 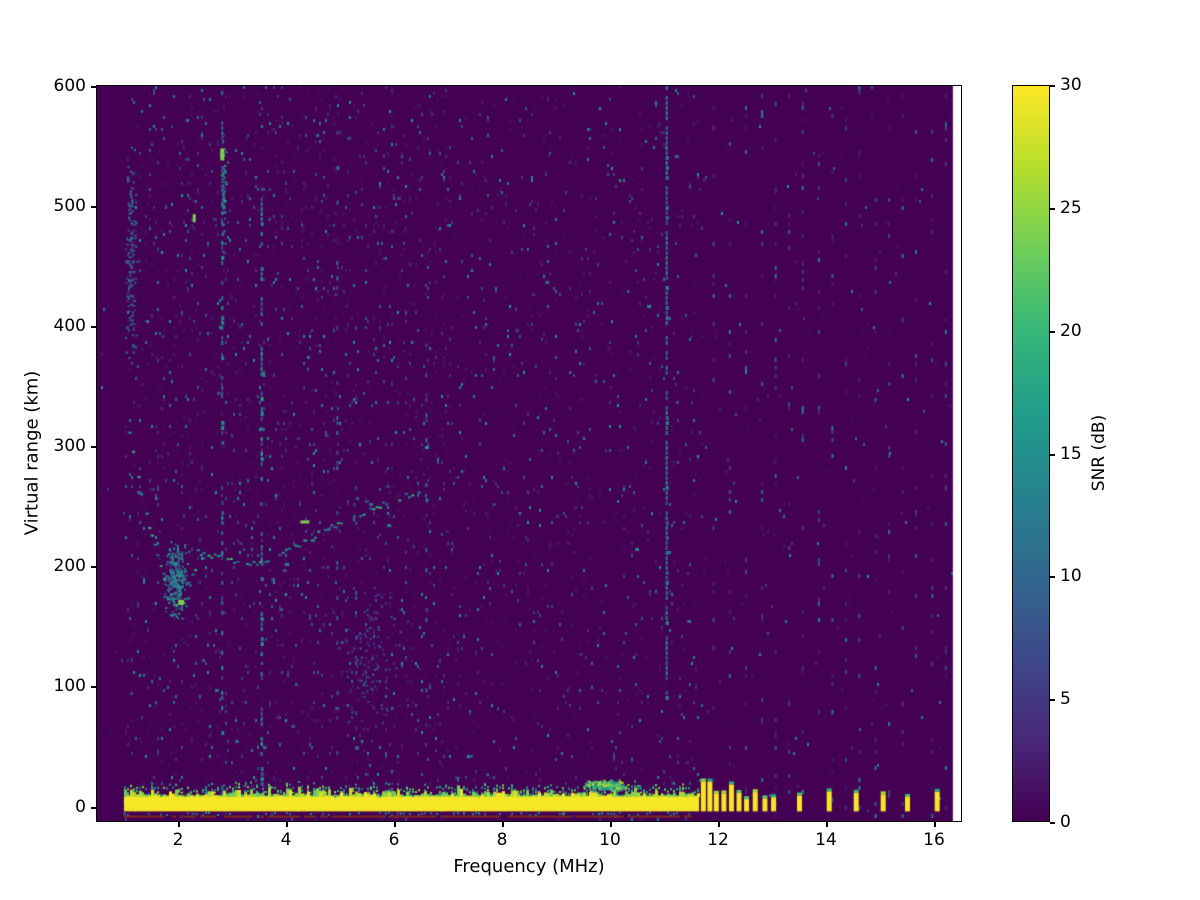 What do you see at coordinates (718, 840) in the screenshot?
I see `x-tick-label: 12` at bounding box center [718, 840].